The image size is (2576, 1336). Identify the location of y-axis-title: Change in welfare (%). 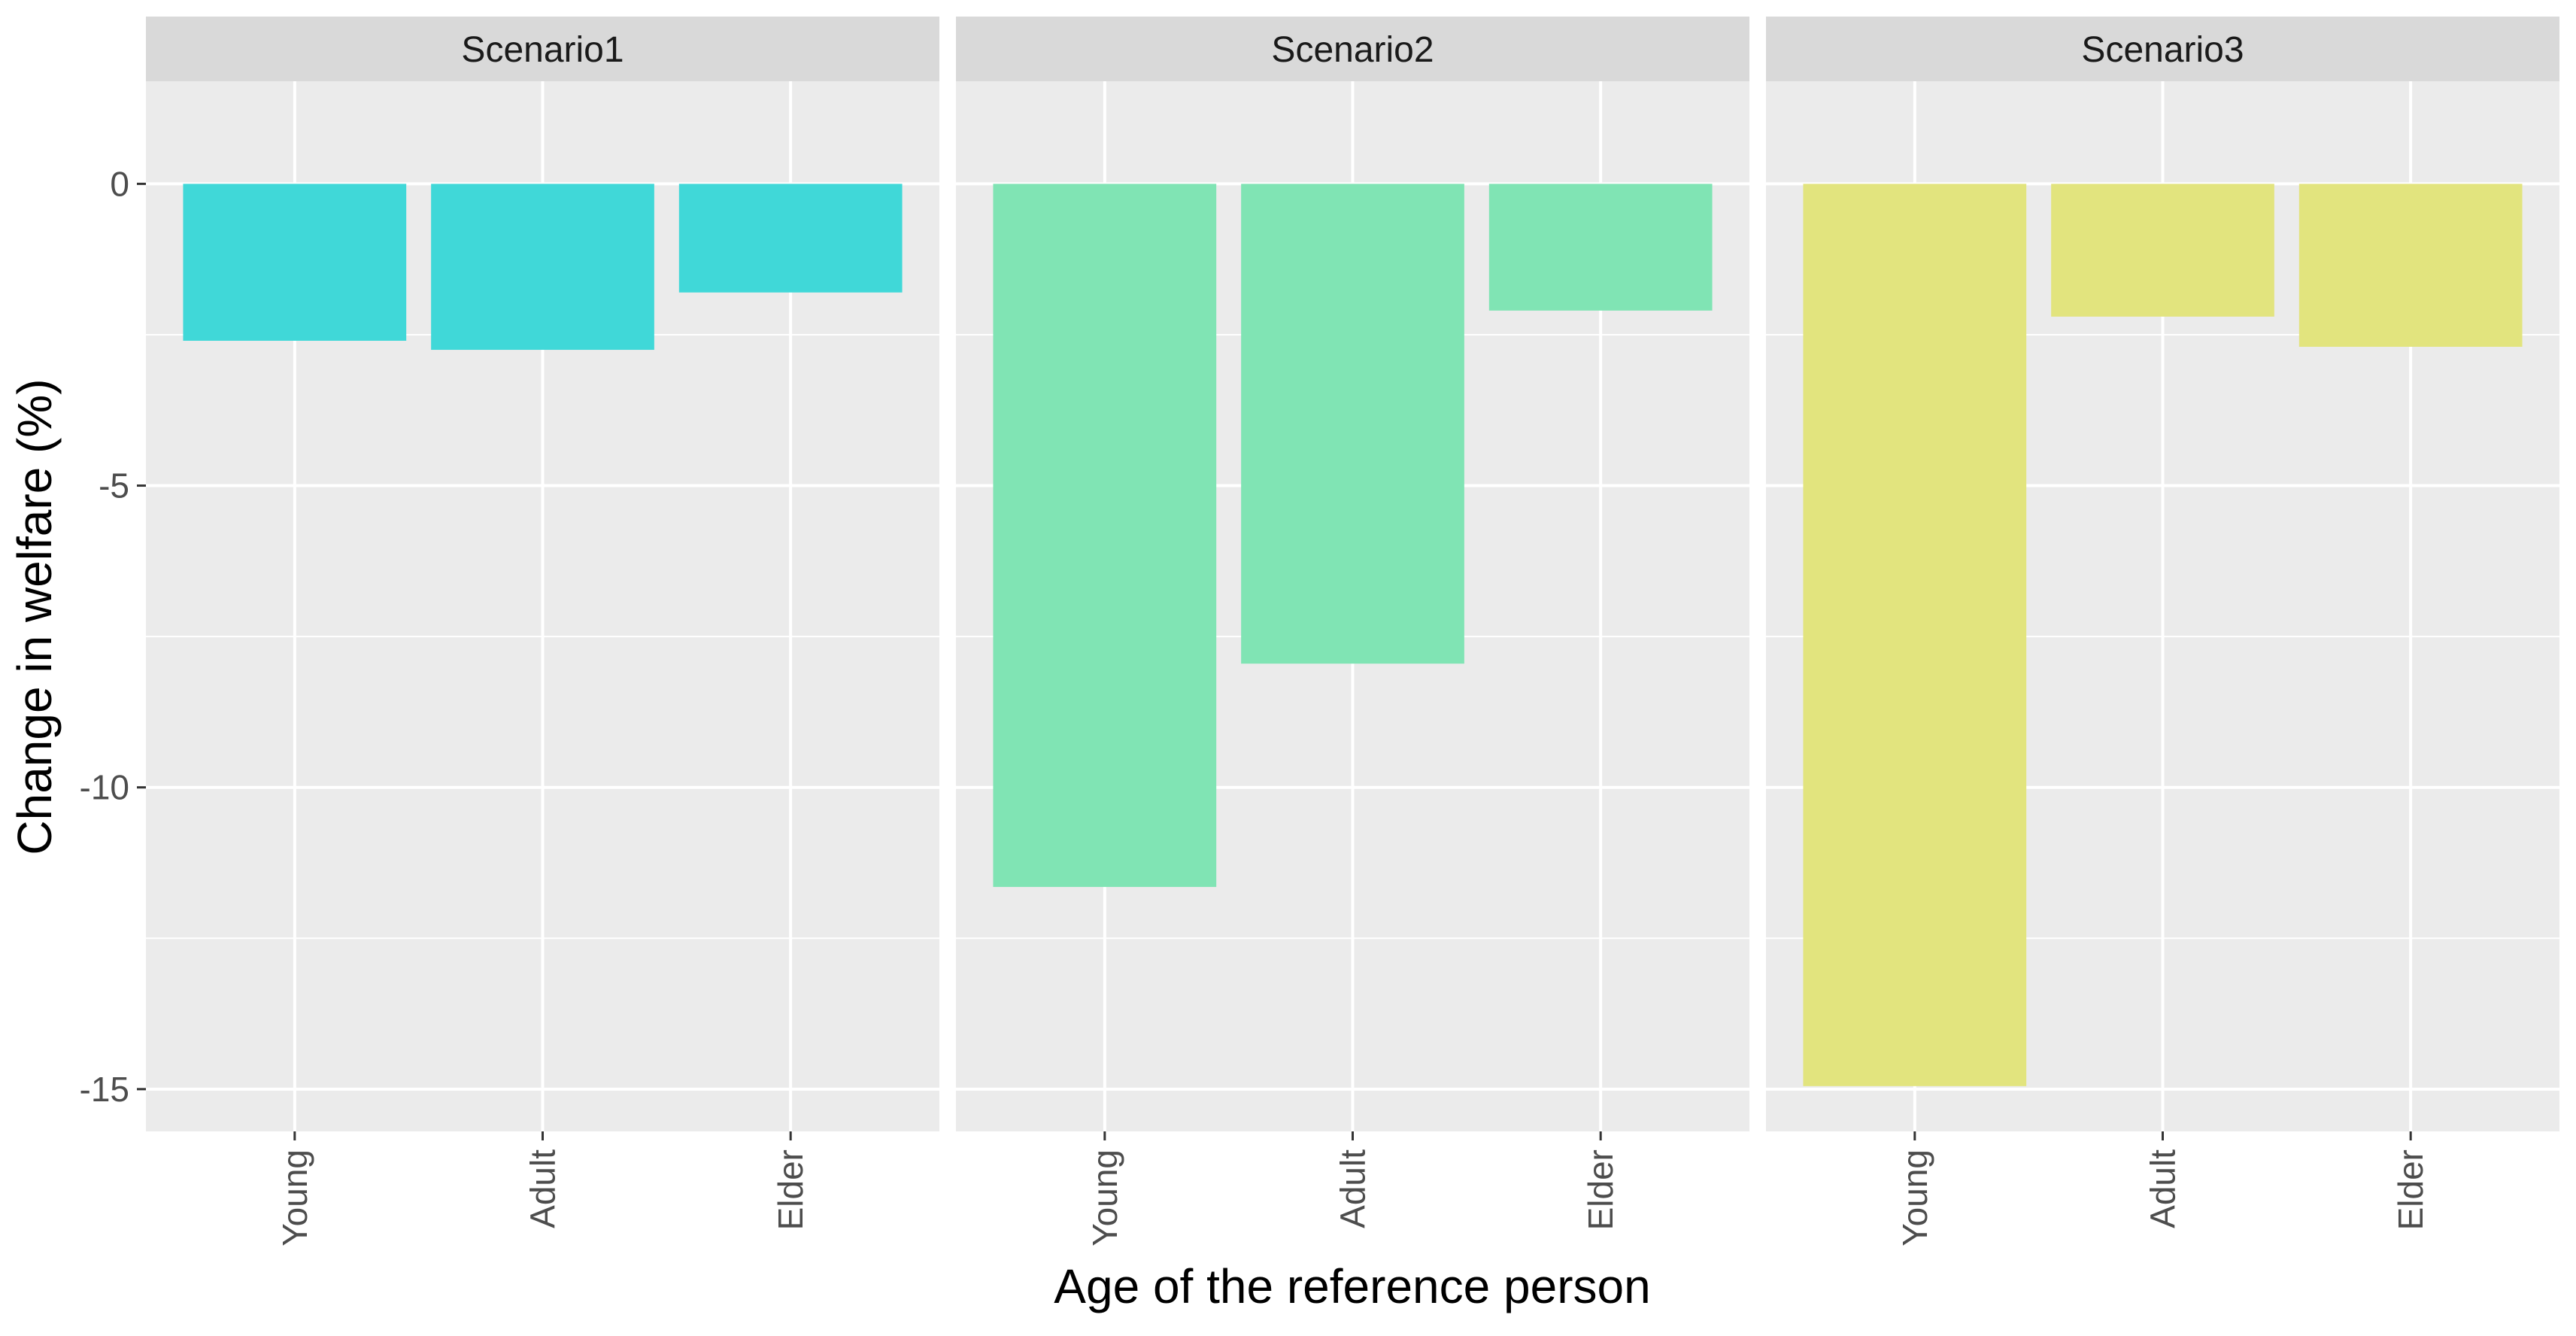
(35, 616).